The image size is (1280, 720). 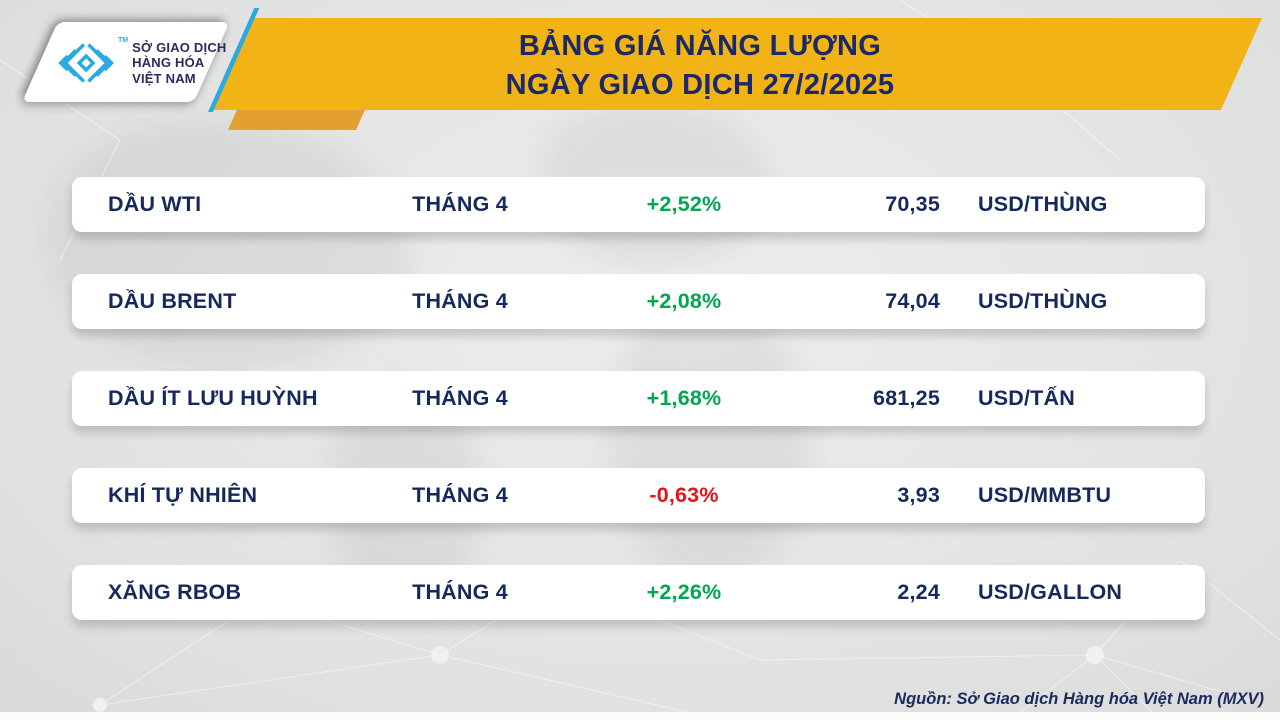 What do you see at coordinates (164, 78) in the screenshot?
I see `logo-text-line: VIỆT NAM` at bounding box center [164, 78].